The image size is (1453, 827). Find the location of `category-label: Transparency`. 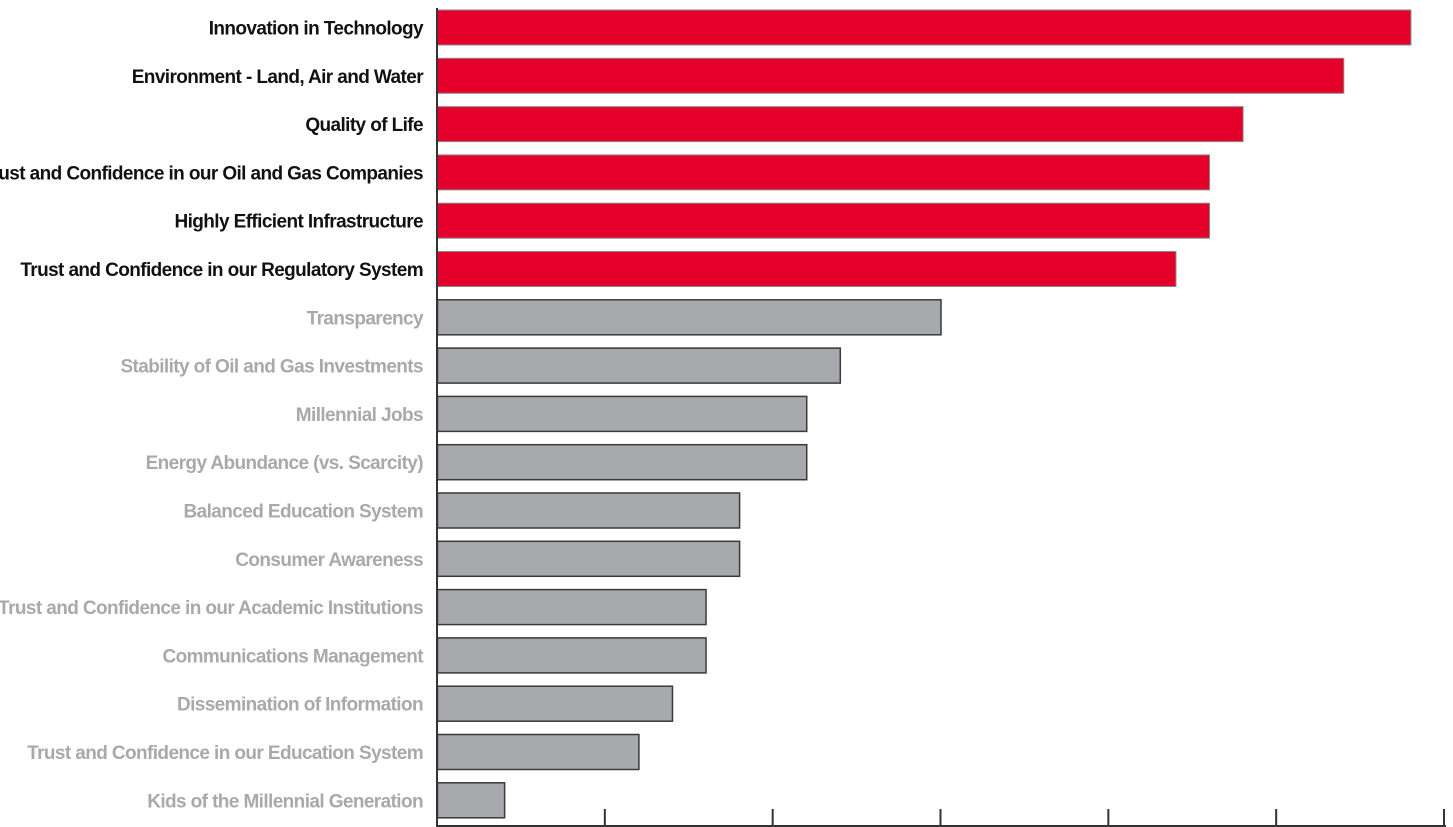

category-label: Transparency is located at coordinates (365, 318).